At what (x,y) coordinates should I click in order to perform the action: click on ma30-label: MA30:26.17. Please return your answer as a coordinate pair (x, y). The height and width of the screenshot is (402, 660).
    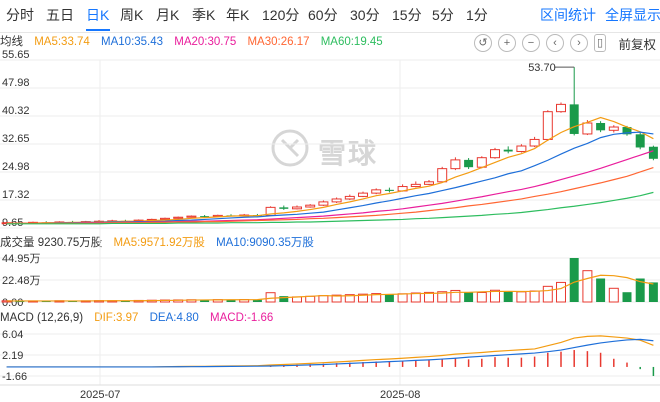
    Looking at the image, I should click on (278, 42).